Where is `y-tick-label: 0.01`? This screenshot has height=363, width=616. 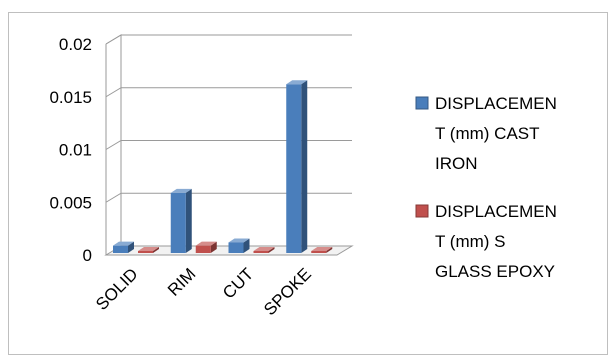 y-tick-label: 0.01 is located at coordinates (75, 150).